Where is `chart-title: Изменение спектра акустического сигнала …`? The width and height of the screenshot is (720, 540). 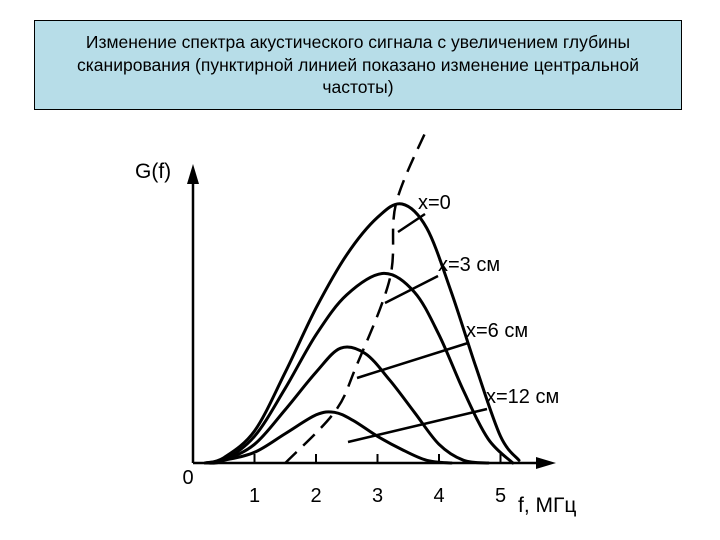
chart-title: Изменение спектра акустического сигнала … is located at coordinates (358, 65).